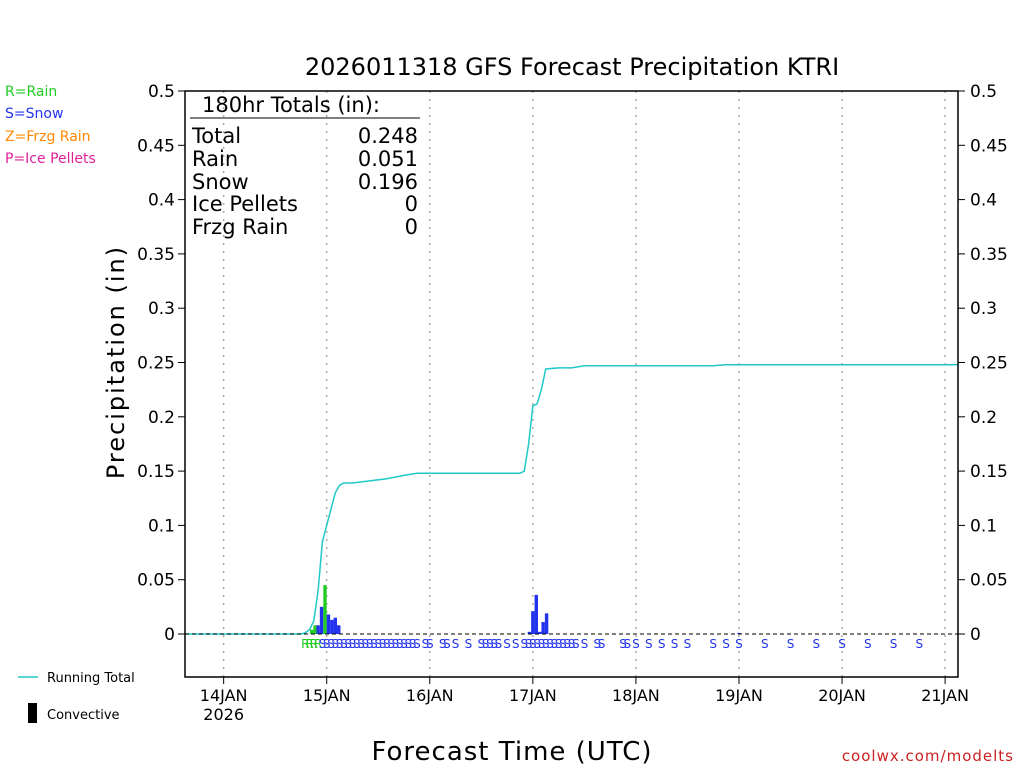  What do you see at coordinates (215, 159) in the screenshot?
I see `totals-label-rain: Rain` at bounding box center [215, 159].